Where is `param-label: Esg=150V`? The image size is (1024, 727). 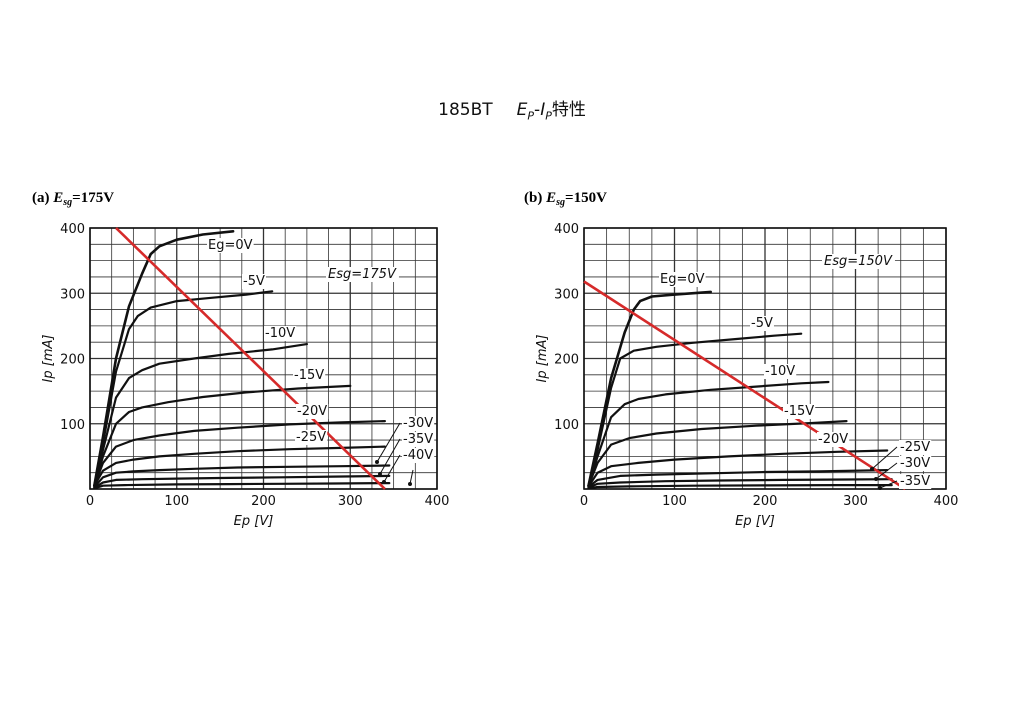
param-label: Esg=150V is located at coordinates (858, 261).